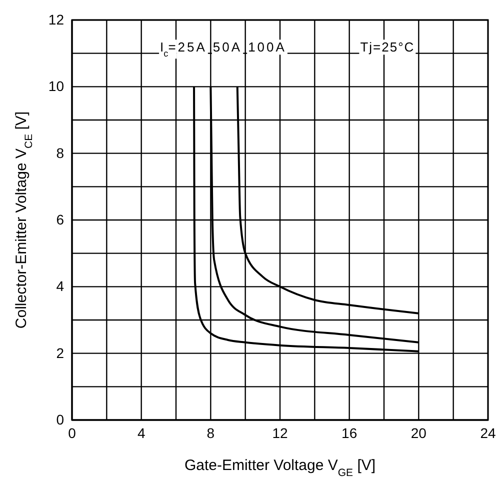 The height and width of the screenshot is (485, 500). What do you see at coordinates (60, 152) in the screenshot?
I see `y-tick-label: 8` at bounding box center [60, 152].